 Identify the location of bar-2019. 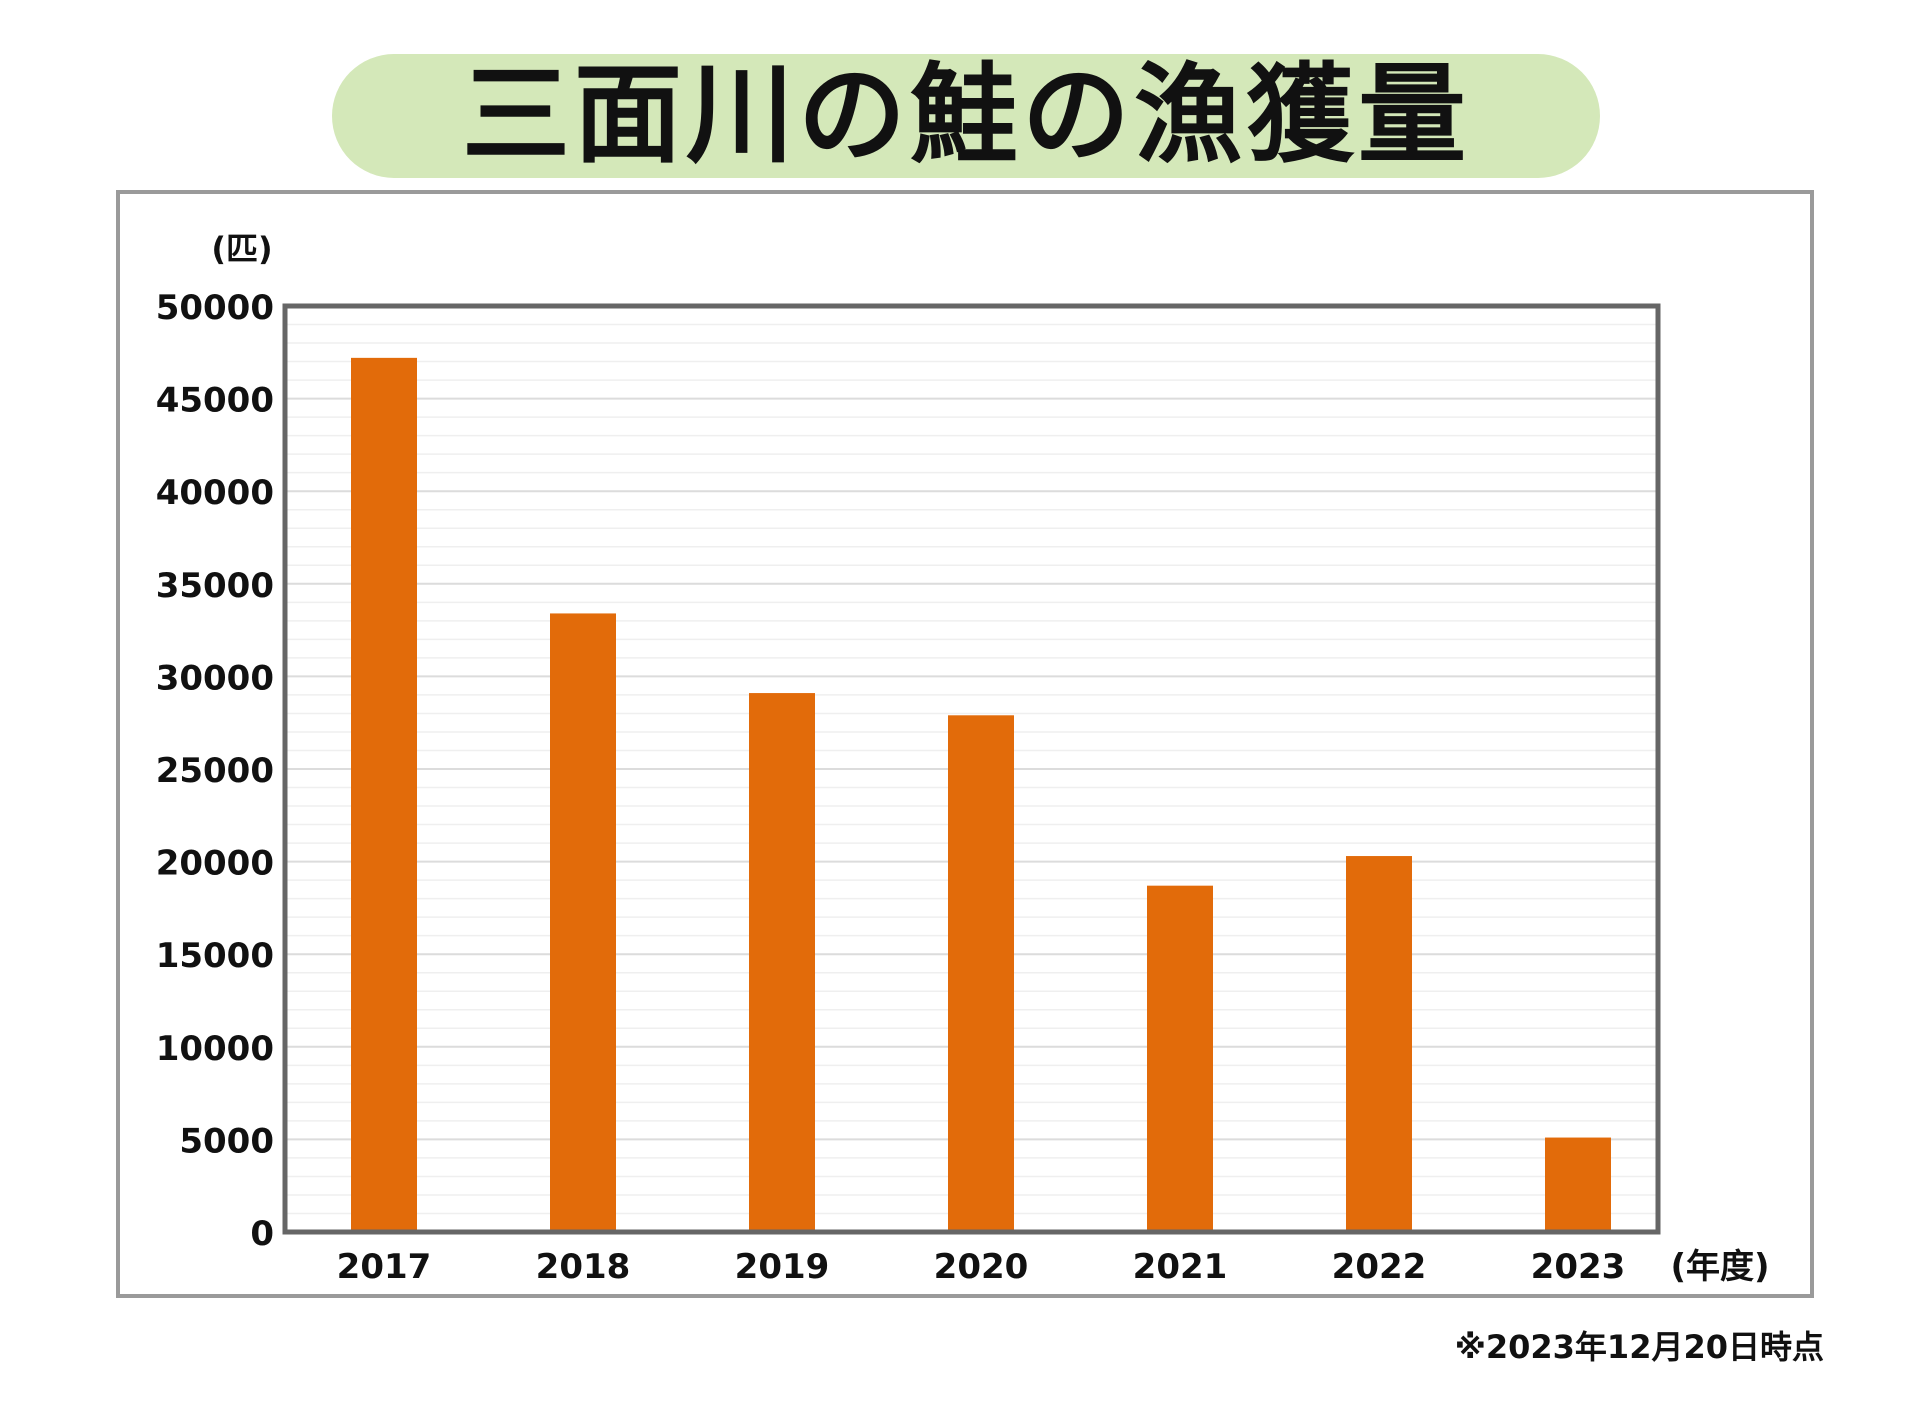
(782, 962).